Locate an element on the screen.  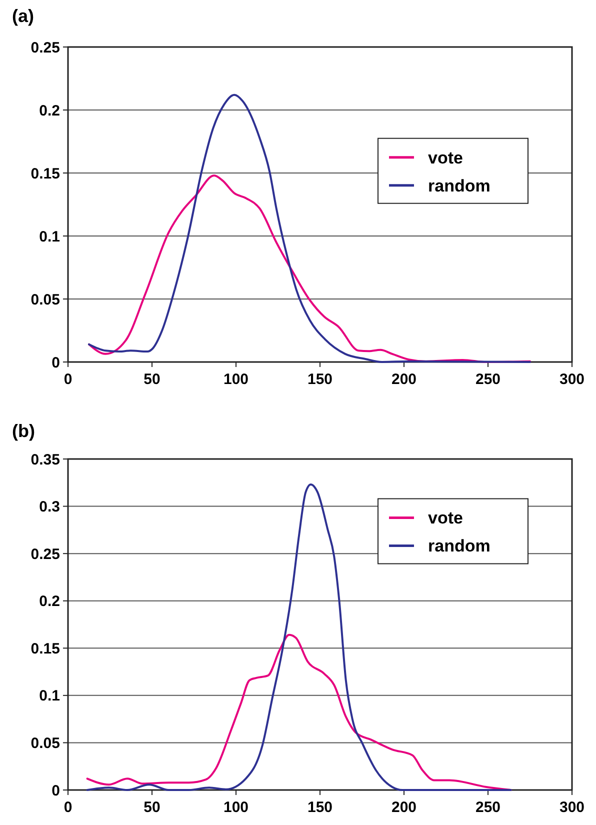
y-tick-label: 0.3 is located at coordinates (49, 507).